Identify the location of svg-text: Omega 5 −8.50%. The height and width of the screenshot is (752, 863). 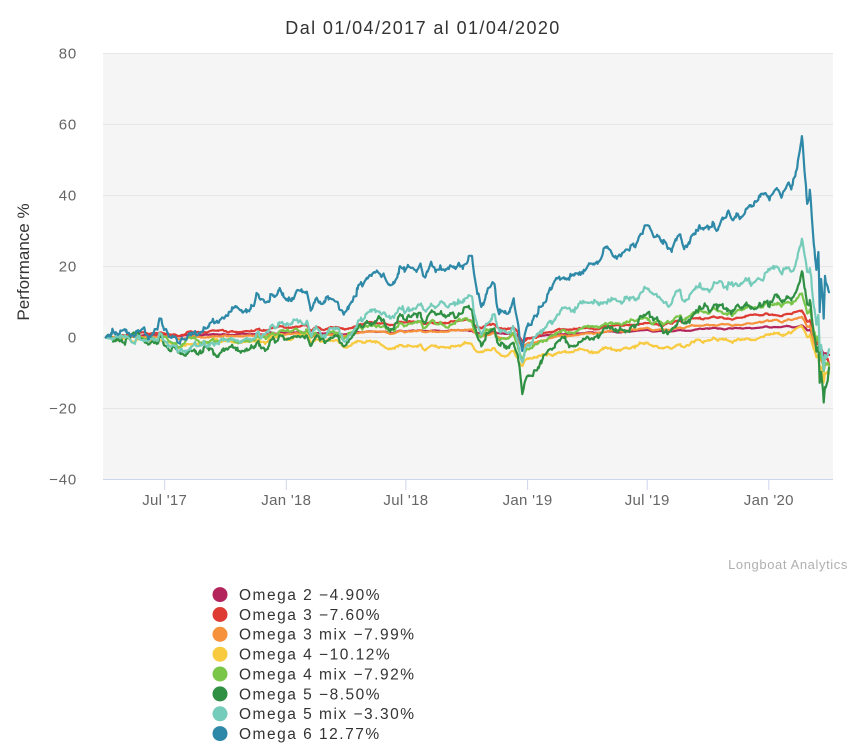
(310, 694).